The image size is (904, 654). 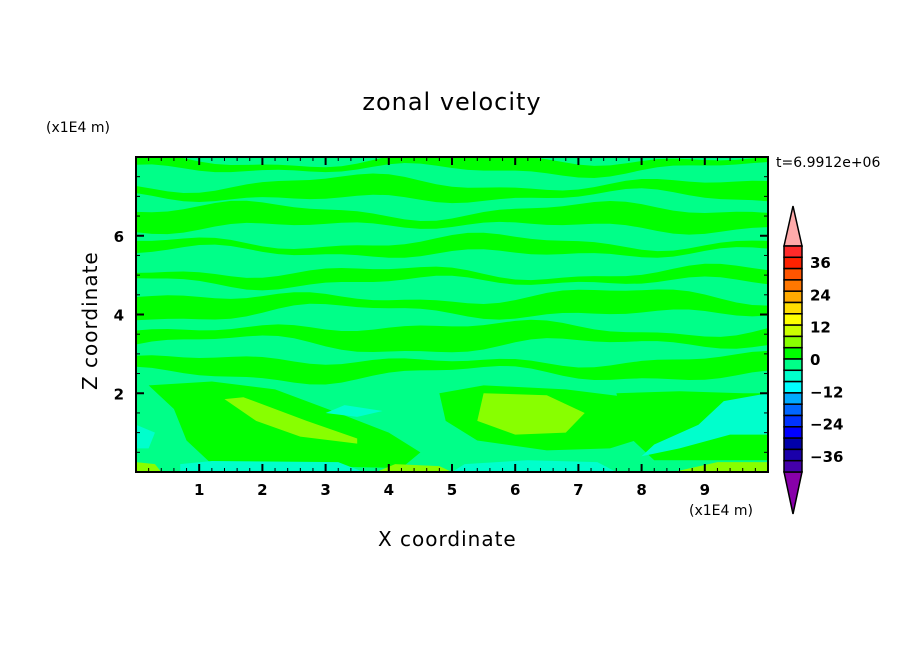 What do you see at coordinates (820, 295) in the screenshot?
I see `colorbar-tick-label: 24` at bounding box center [820, 295].